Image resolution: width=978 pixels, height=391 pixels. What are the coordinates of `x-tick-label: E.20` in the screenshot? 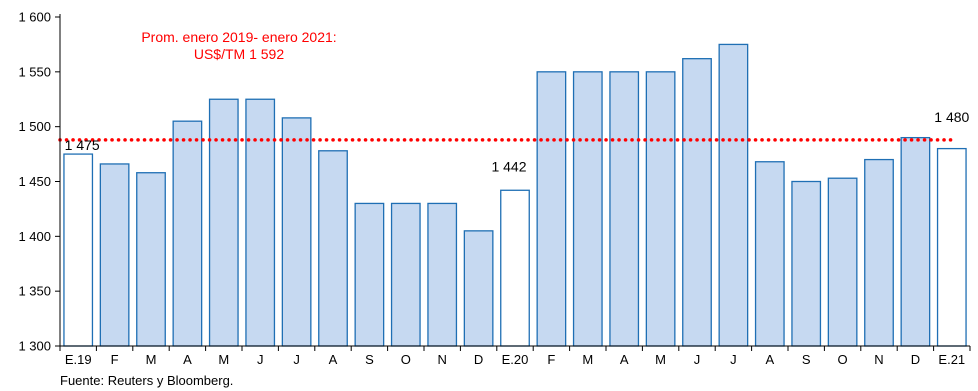 It's located at (515, 359).